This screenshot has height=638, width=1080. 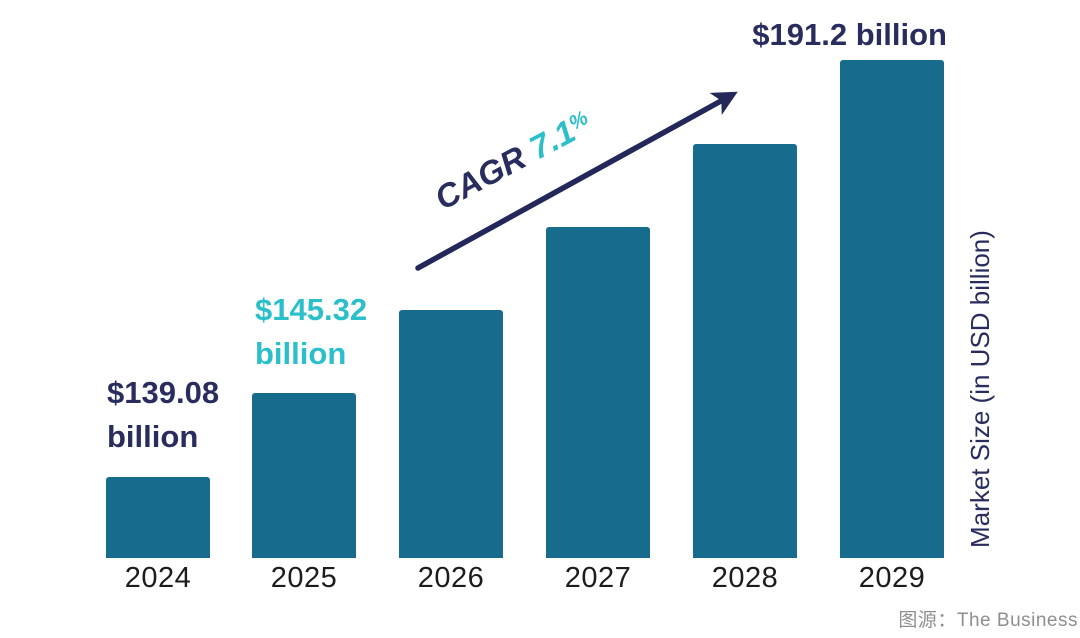 What do you see at coordinates (598, 392) in the screenshot?
I see `bar-2027` at bounding box center [598, 392].